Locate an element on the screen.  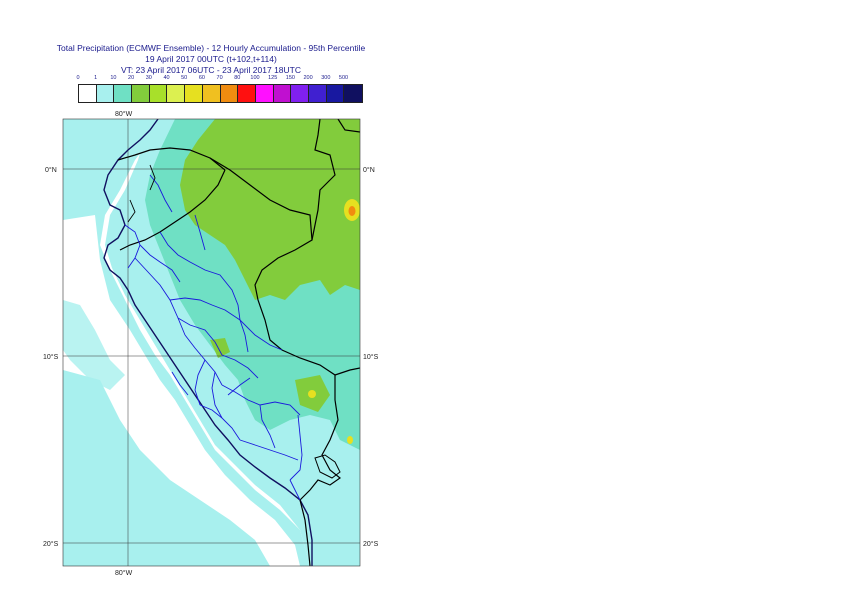
lat-label-right-0: 0°N is located at coordinates (369, 170).